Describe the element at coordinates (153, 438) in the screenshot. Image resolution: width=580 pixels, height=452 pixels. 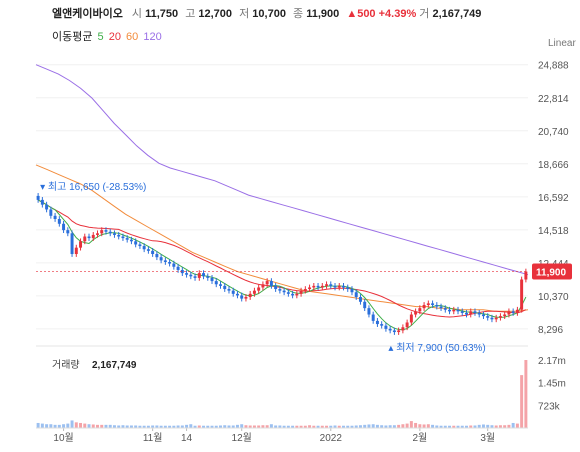
I see `x-tick-label: 11월` at that location.